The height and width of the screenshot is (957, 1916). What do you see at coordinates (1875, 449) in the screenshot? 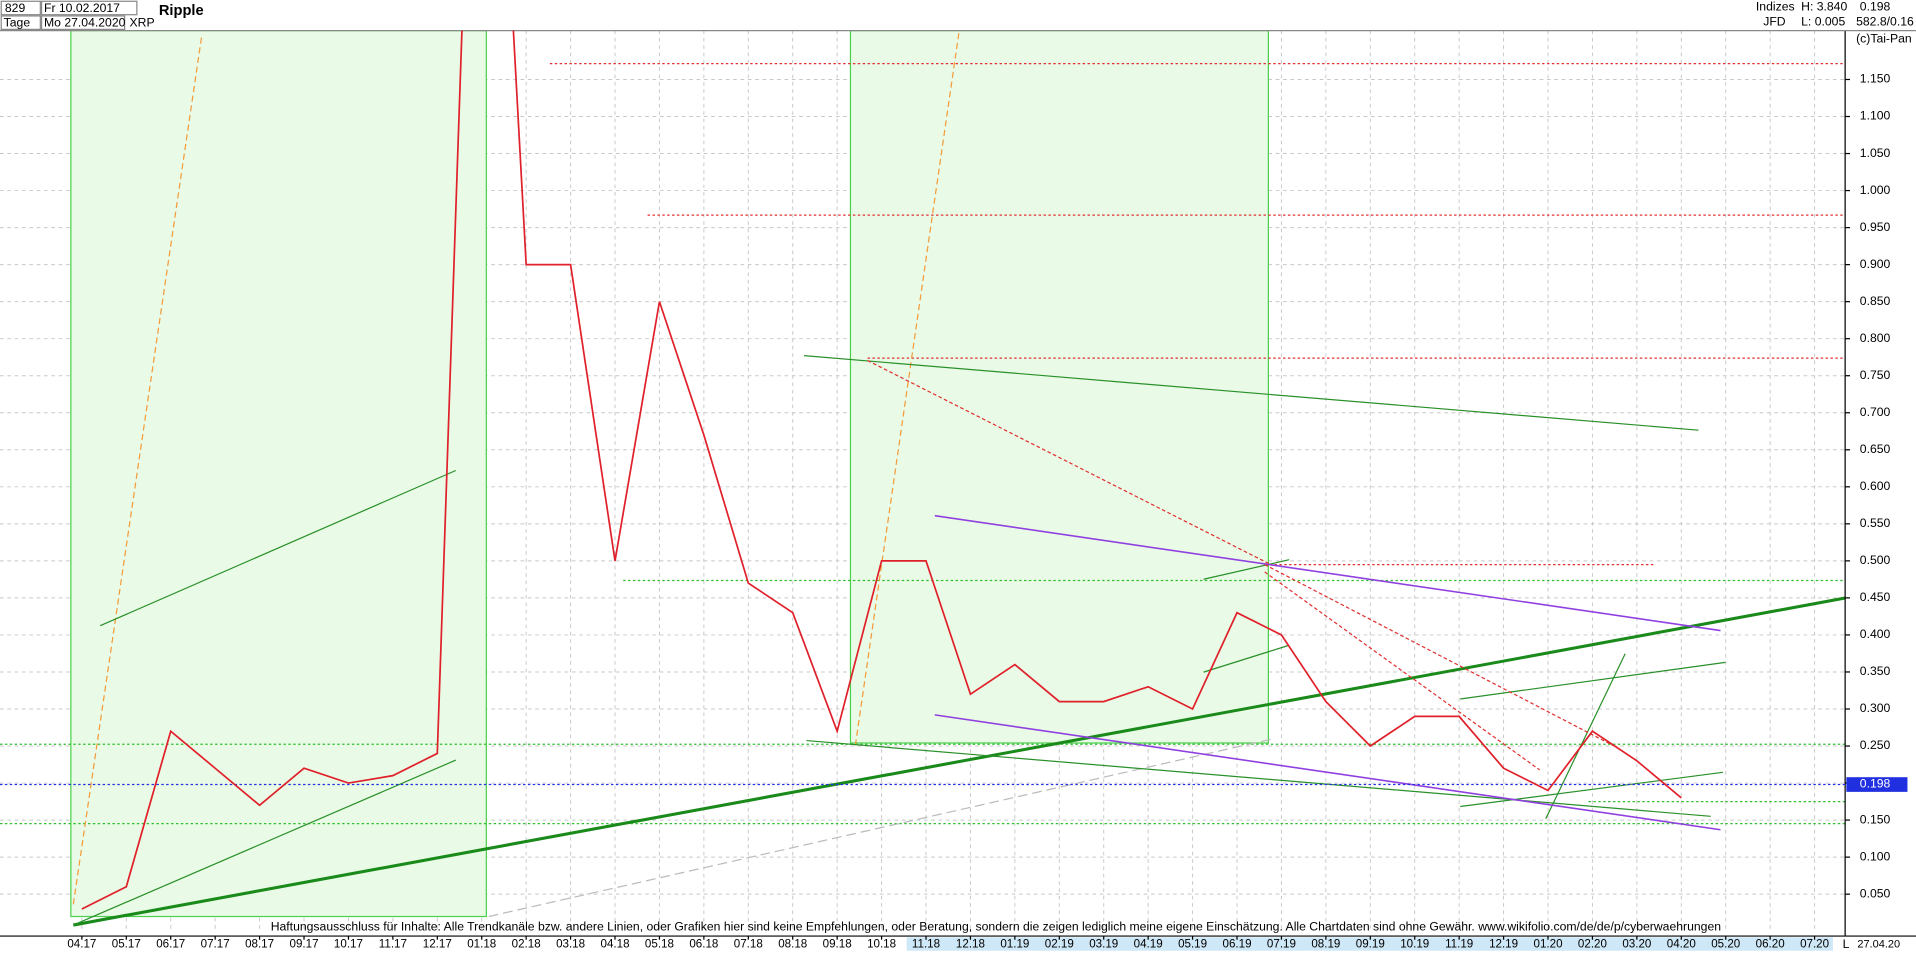
I see `y-tick-label: 0.650` at bounding box center [1875, 449].